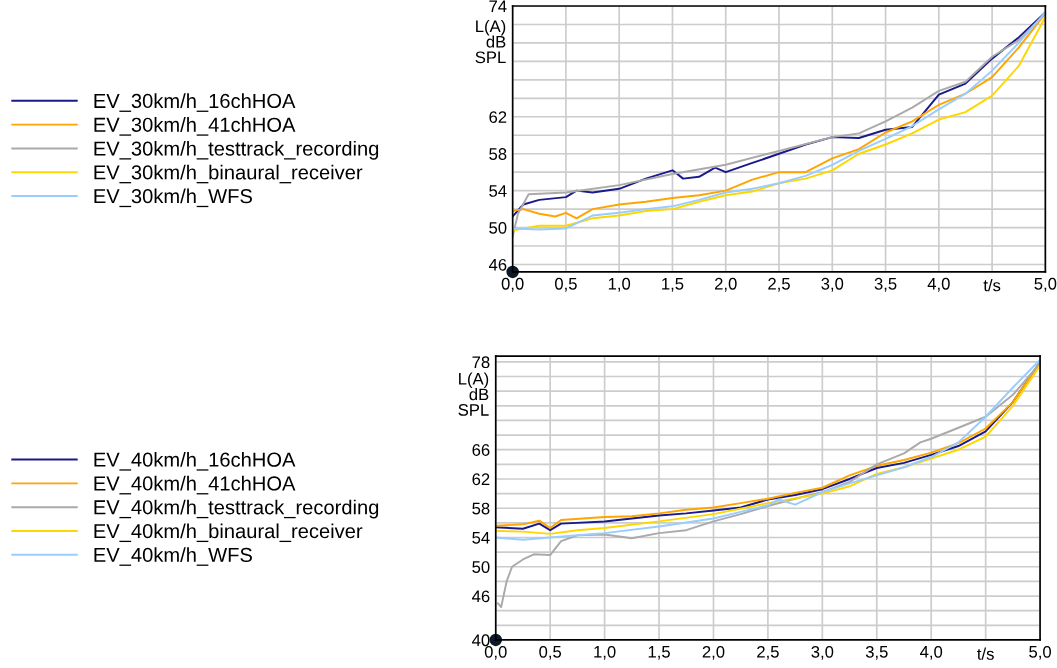 This screenshot has width=1057, height=668. What do you see at coordinates (481, 640) in the screenshot?
I see `y-tick-label: 40` at bounding box center [481, 640].